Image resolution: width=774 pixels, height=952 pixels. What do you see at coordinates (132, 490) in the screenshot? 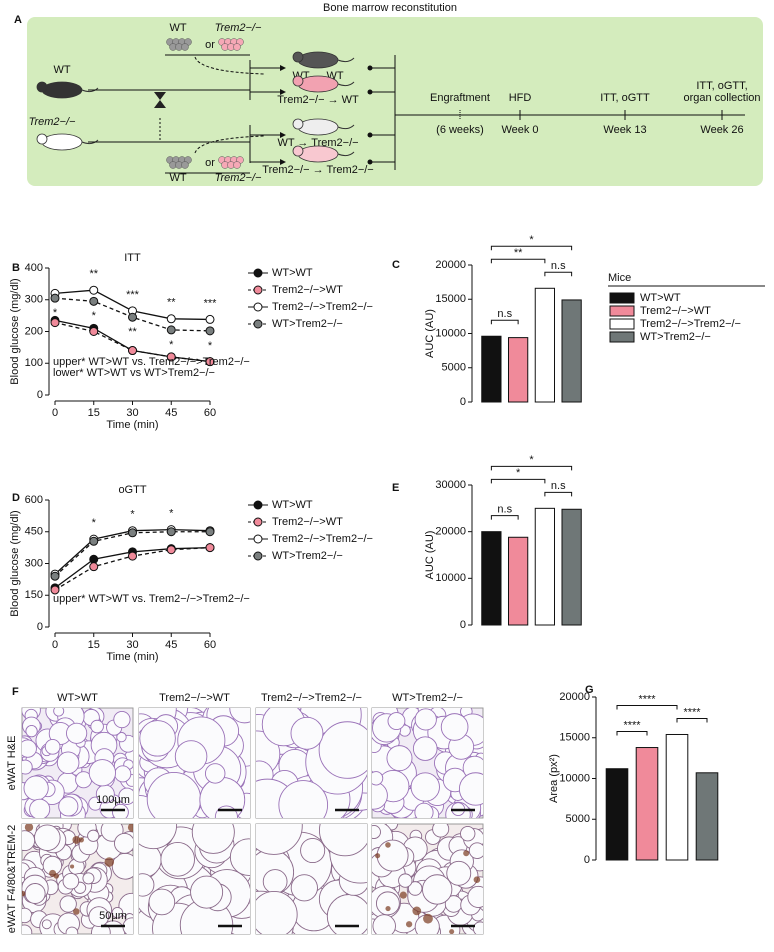
I see `chart-title: oGTT` at bounding box center [132, 490].